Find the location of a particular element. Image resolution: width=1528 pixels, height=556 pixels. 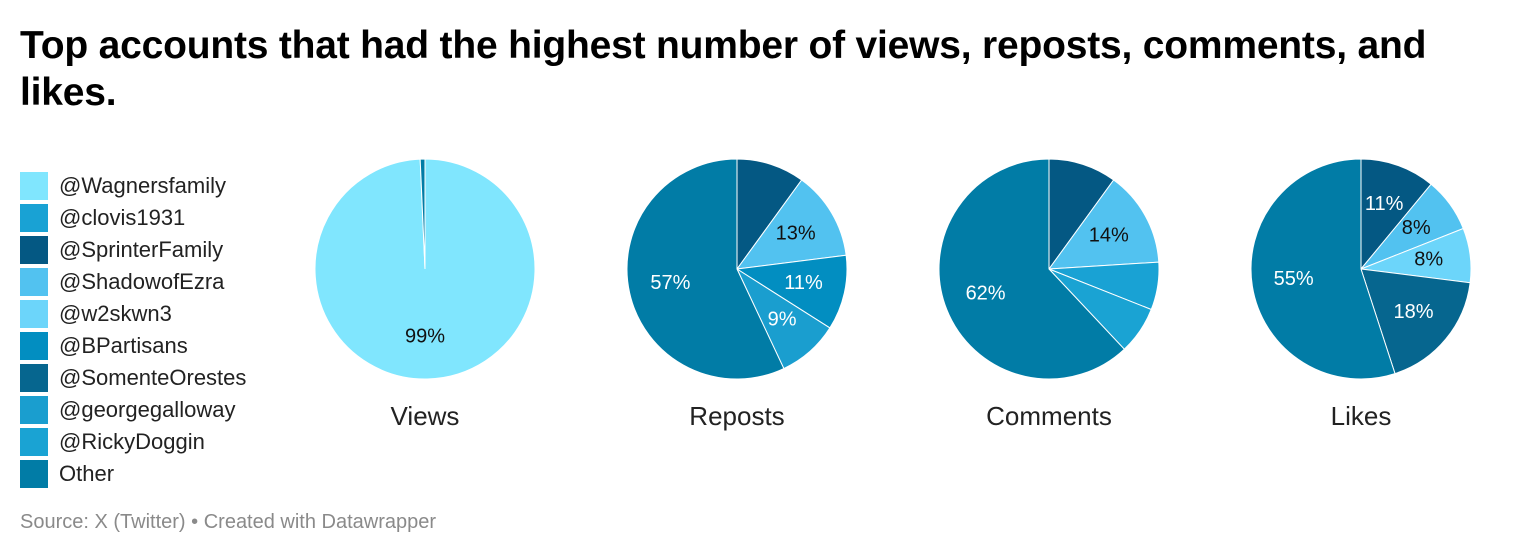

pie-slice-label: 99% is located at coordinates (425, 336).